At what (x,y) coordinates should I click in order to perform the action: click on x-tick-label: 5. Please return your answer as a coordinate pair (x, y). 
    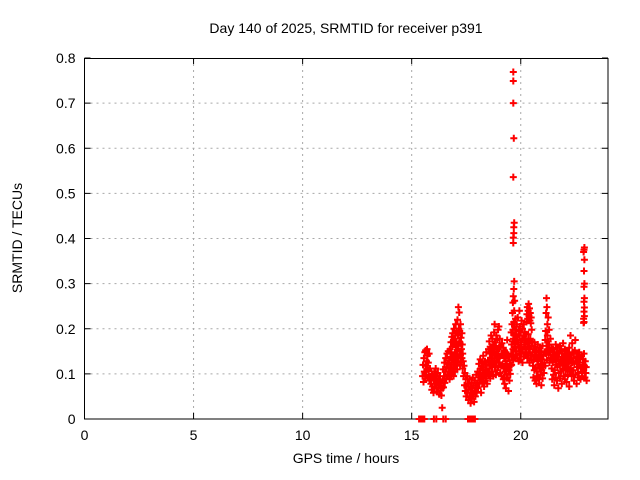
    Looking at the image, I should click on (194, 435).